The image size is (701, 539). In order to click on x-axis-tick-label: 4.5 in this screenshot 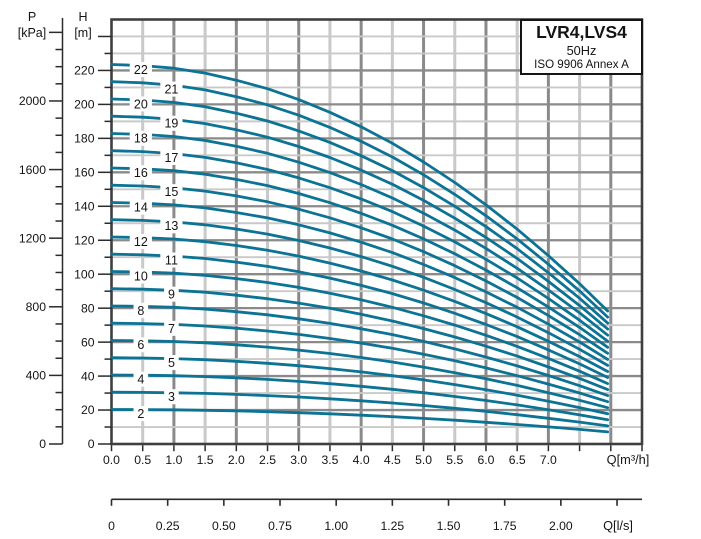, I will do `click(392, 460)`.